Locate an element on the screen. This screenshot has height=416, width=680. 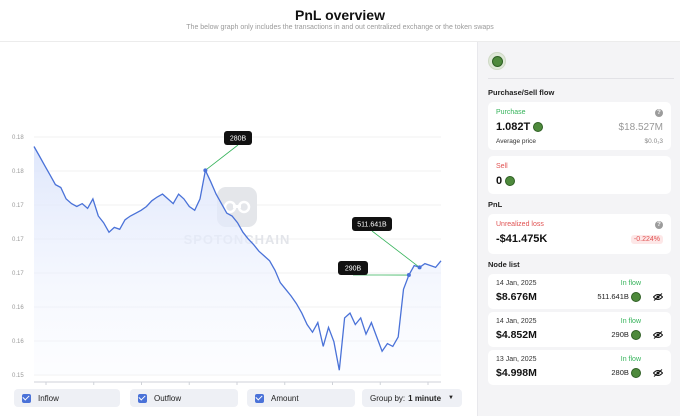
unrealized-label: Unrealized loss is located at coordinates (520, 224).